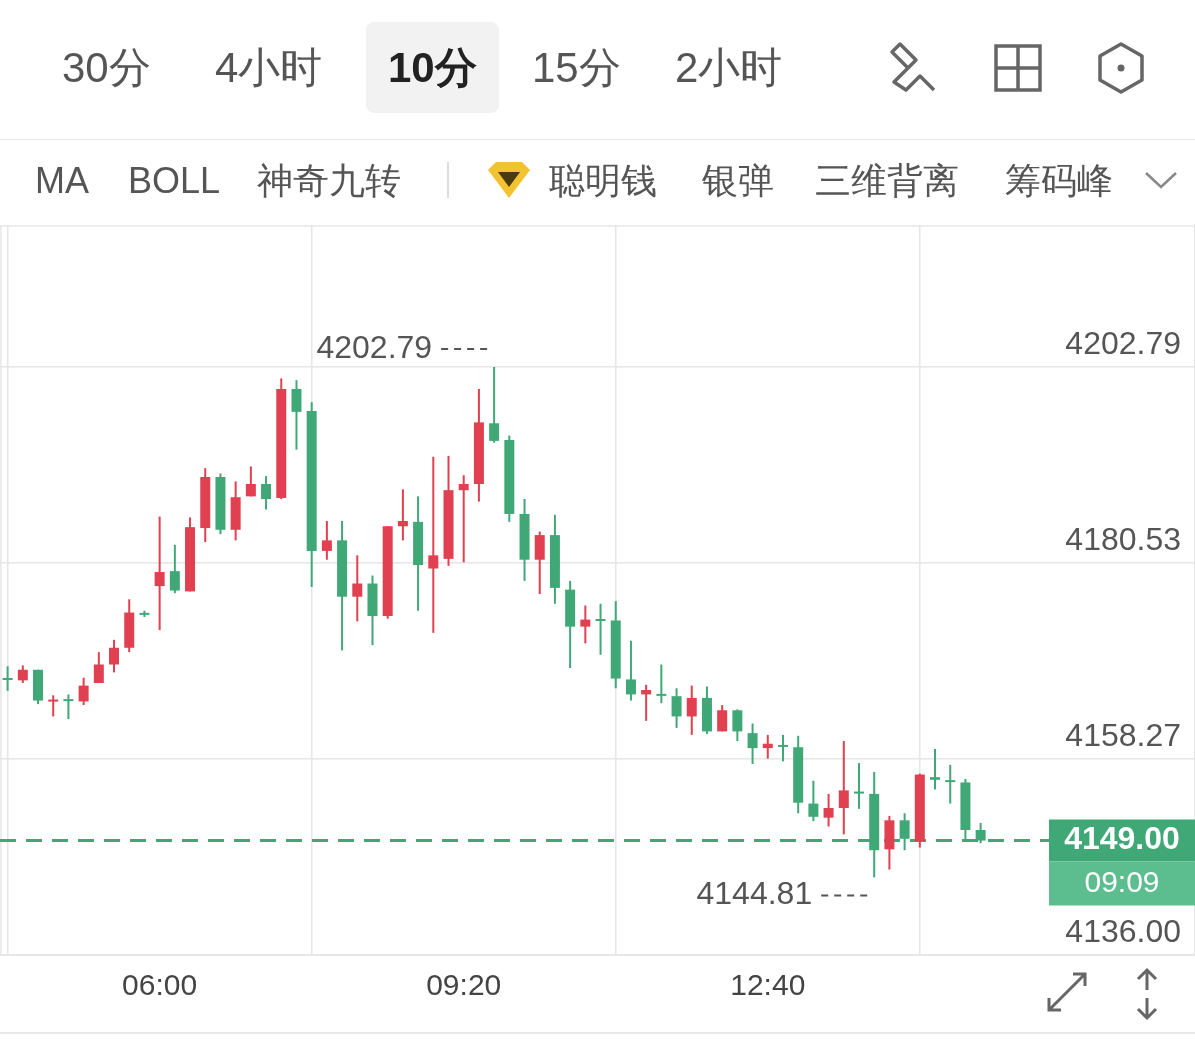 The width and height of the screenshot is (1195, 1040). What do you see at coordinates (1123, 342) in the screenshot?
I see `y-tick-label: 4202.79` at bounding box center [1123, 342].